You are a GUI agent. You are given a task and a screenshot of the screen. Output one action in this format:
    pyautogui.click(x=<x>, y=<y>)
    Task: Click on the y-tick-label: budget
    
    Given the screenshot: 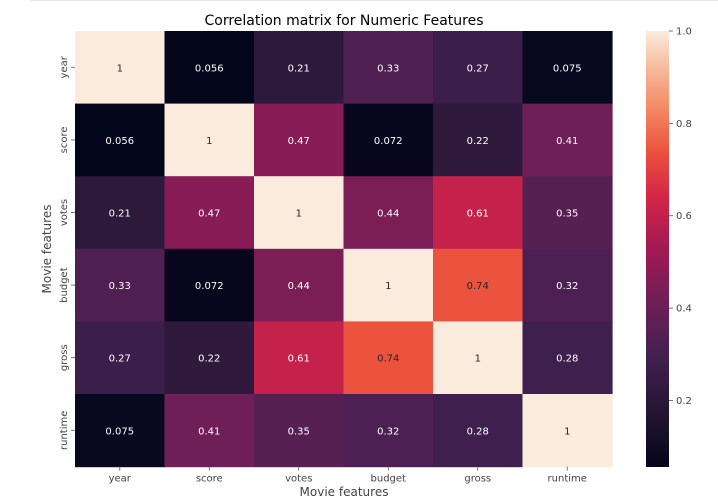 What is the action you would take?
    pyautogui.click(x=64, y=285)
    